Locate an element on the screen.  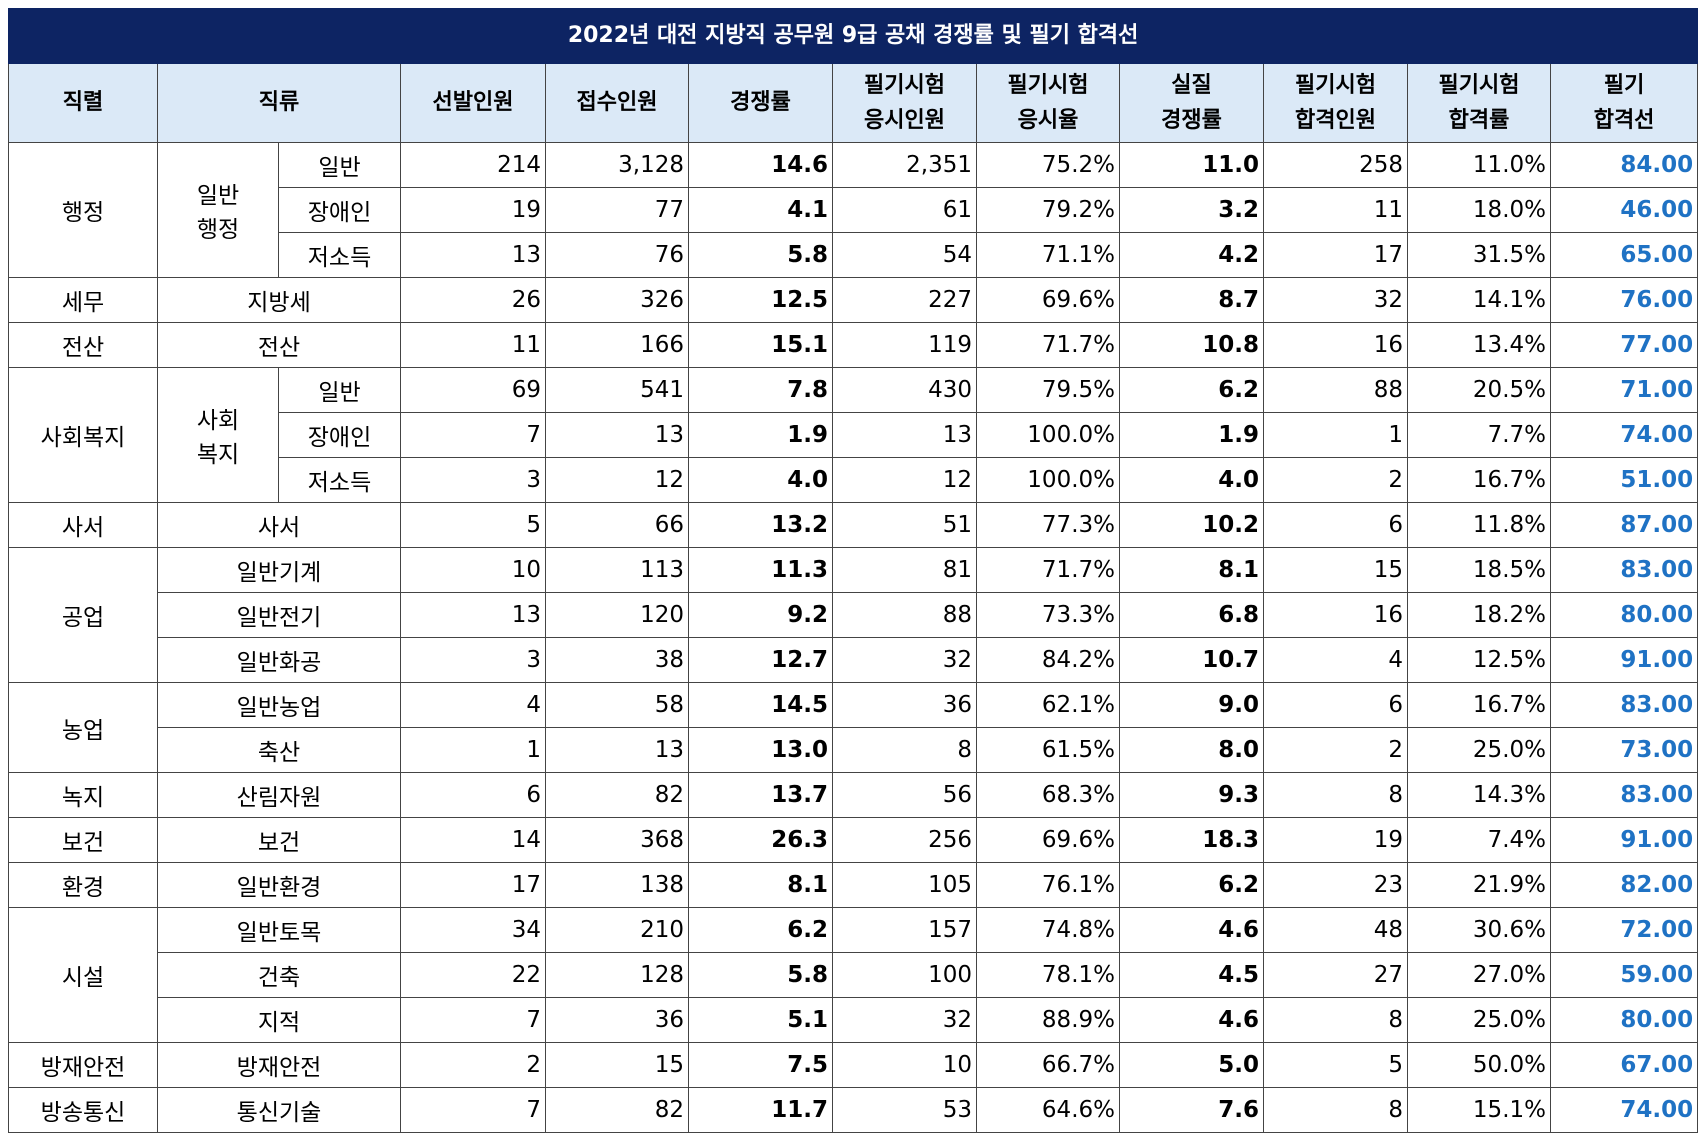
eungsi-cell: 53 is located at coordinates (904, 1110).